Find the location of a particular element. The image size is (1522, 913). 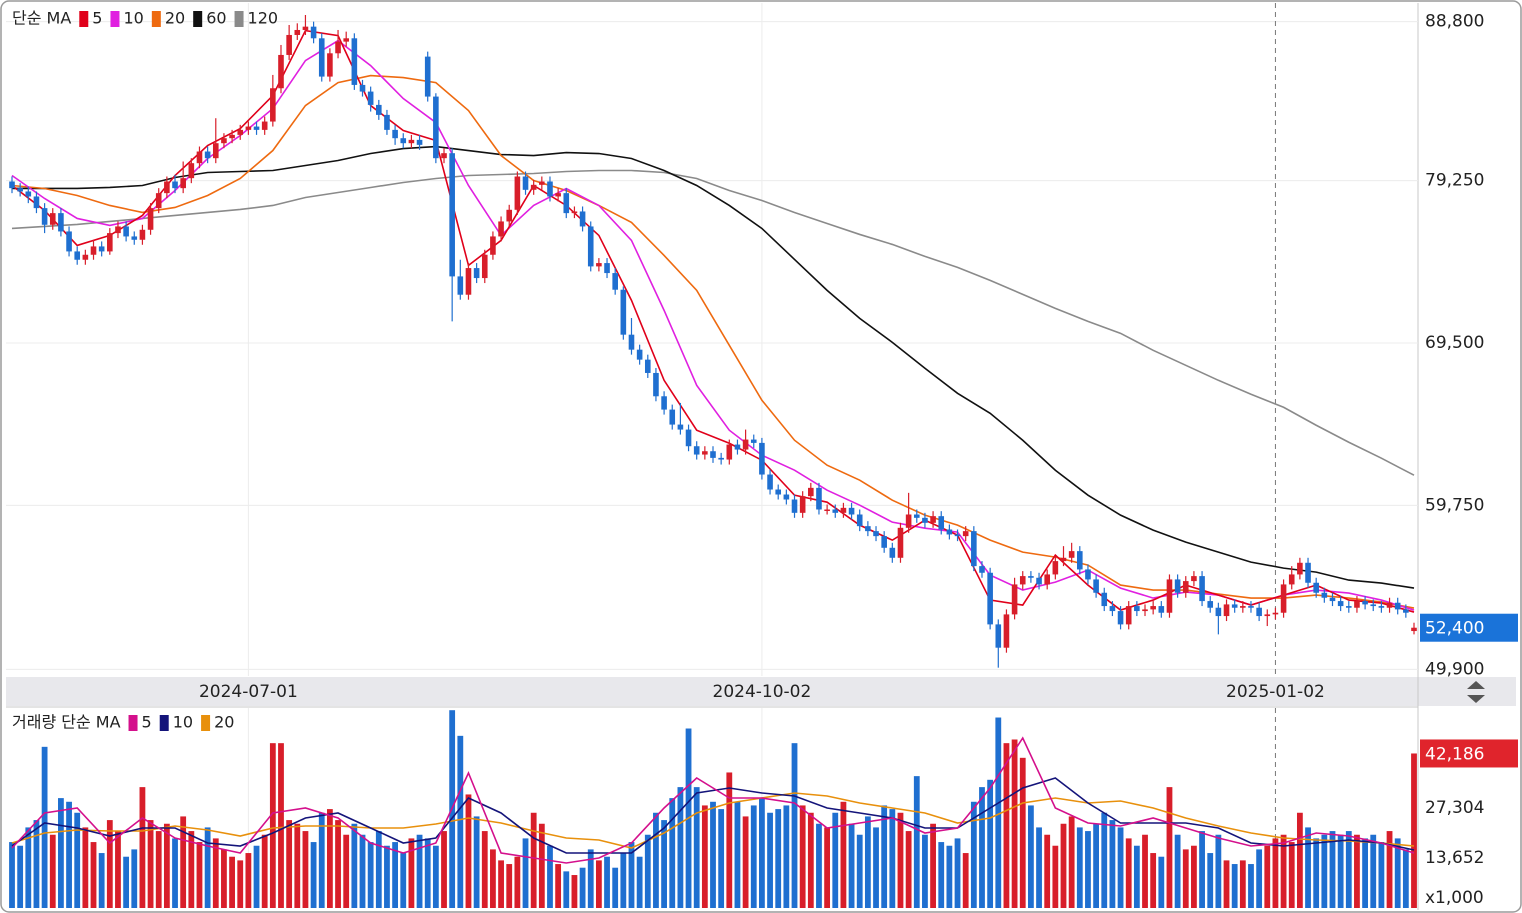

legend-label: 20 is located at coordinates (224, 722).